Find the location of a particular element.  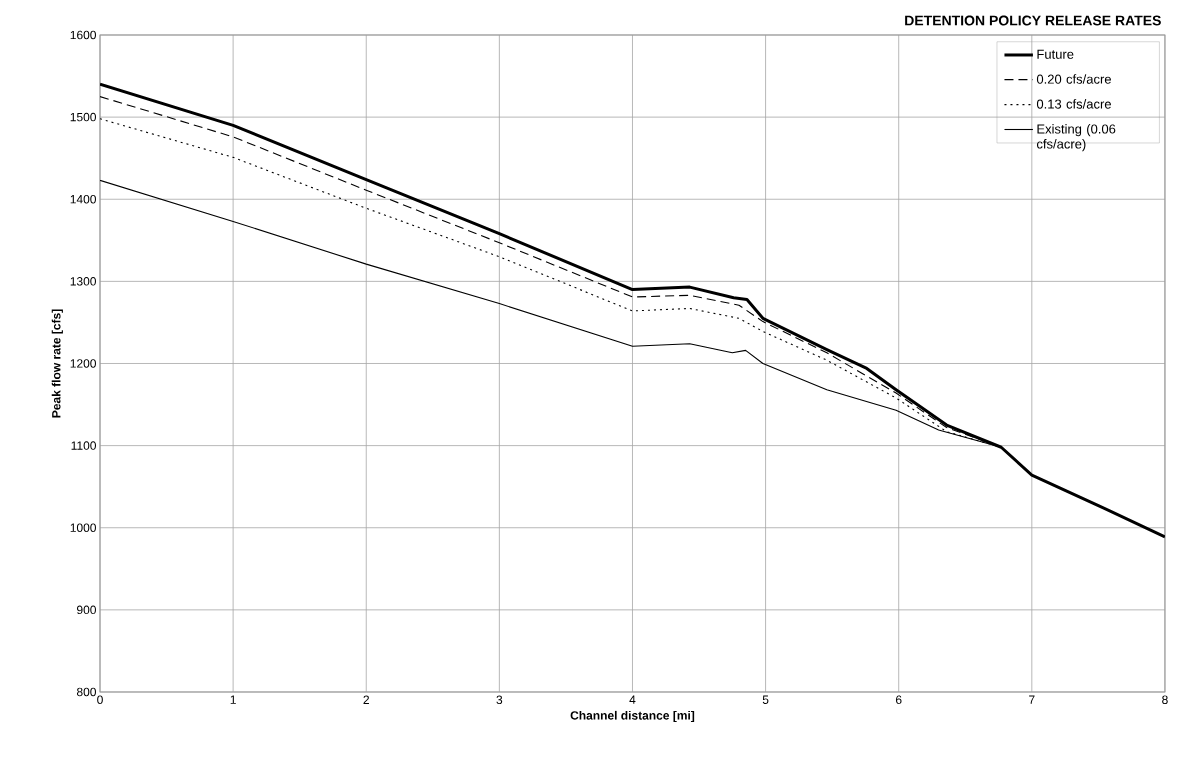

y-tick-label: 1000 is located at coordinates (83, 527).